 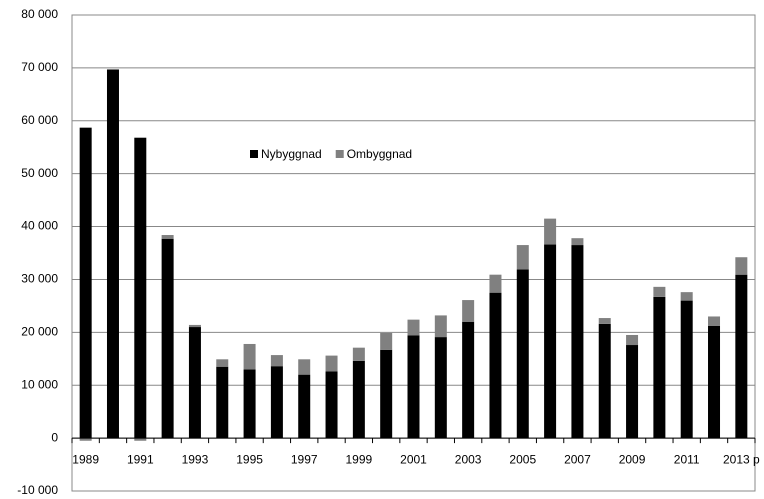 What do you see at coordinates (140, 459) in the screenshot?
I see `x-tick-label: 1991` at bounding box center [140, 459].